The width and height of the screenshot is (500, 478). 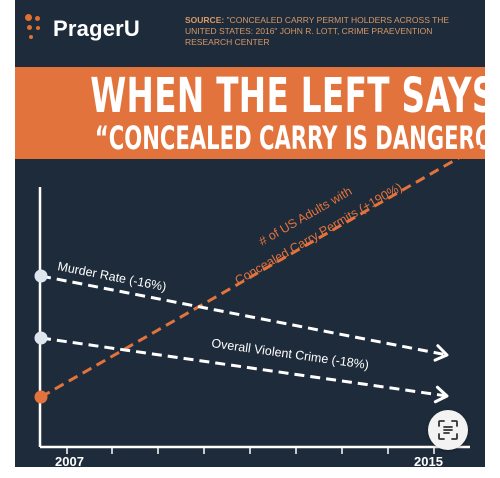 What do you see at coordinates (428, 460) in the screenshot?
I see `x-tick-label-end: 2015` at bounding box center [428, 460].